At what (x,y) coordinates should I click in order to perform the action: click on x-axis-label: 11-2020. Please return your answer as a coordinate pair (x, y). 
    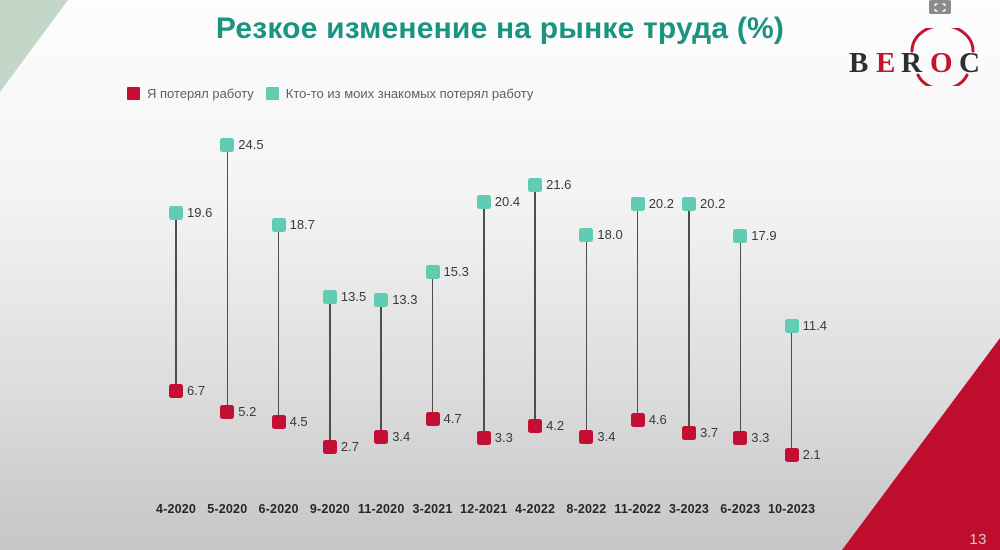
    Looking at the image, I should click on (381, 509).